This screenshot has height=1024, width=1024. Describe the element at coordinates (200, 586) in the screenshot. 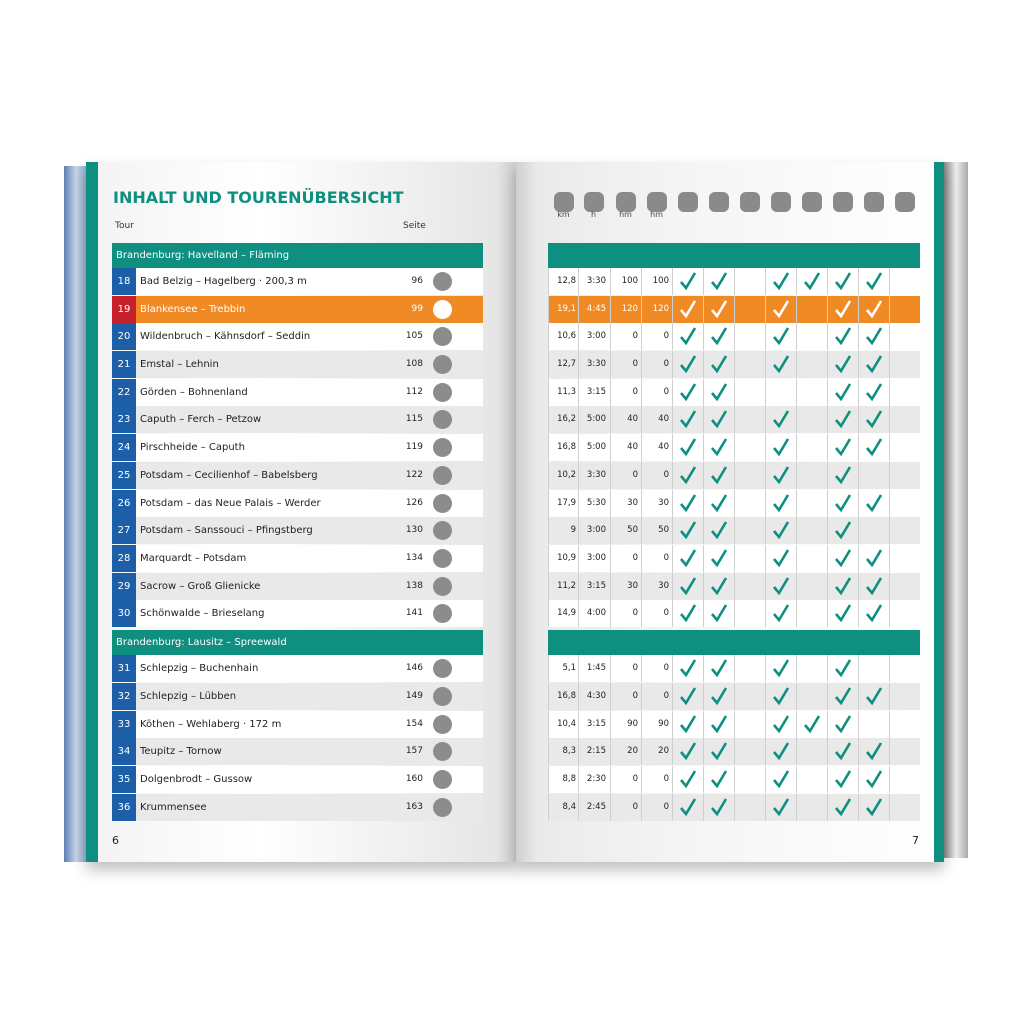

I see `tour-name: Sacrow – Groß Glienicke` at that location.